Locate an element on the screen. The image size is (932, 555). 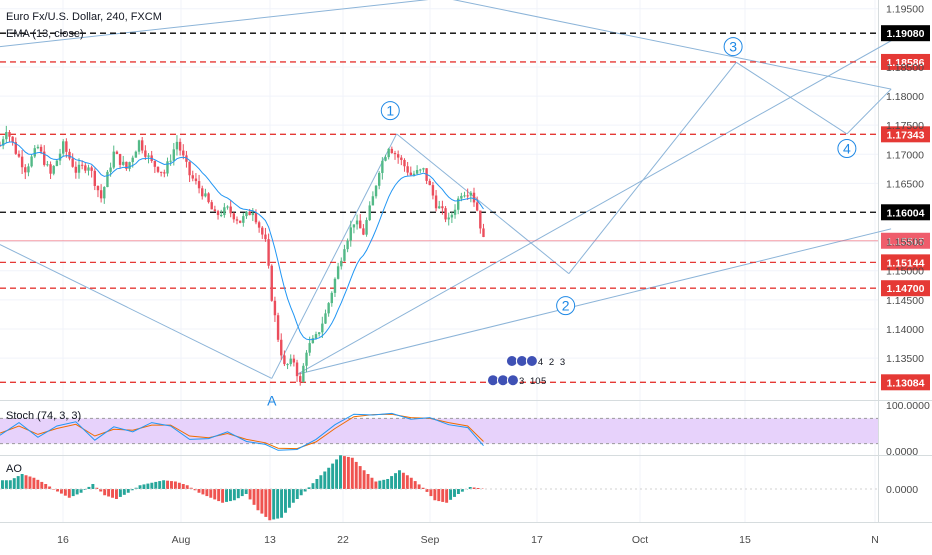
trend-line is located at coordinates (136, 311).